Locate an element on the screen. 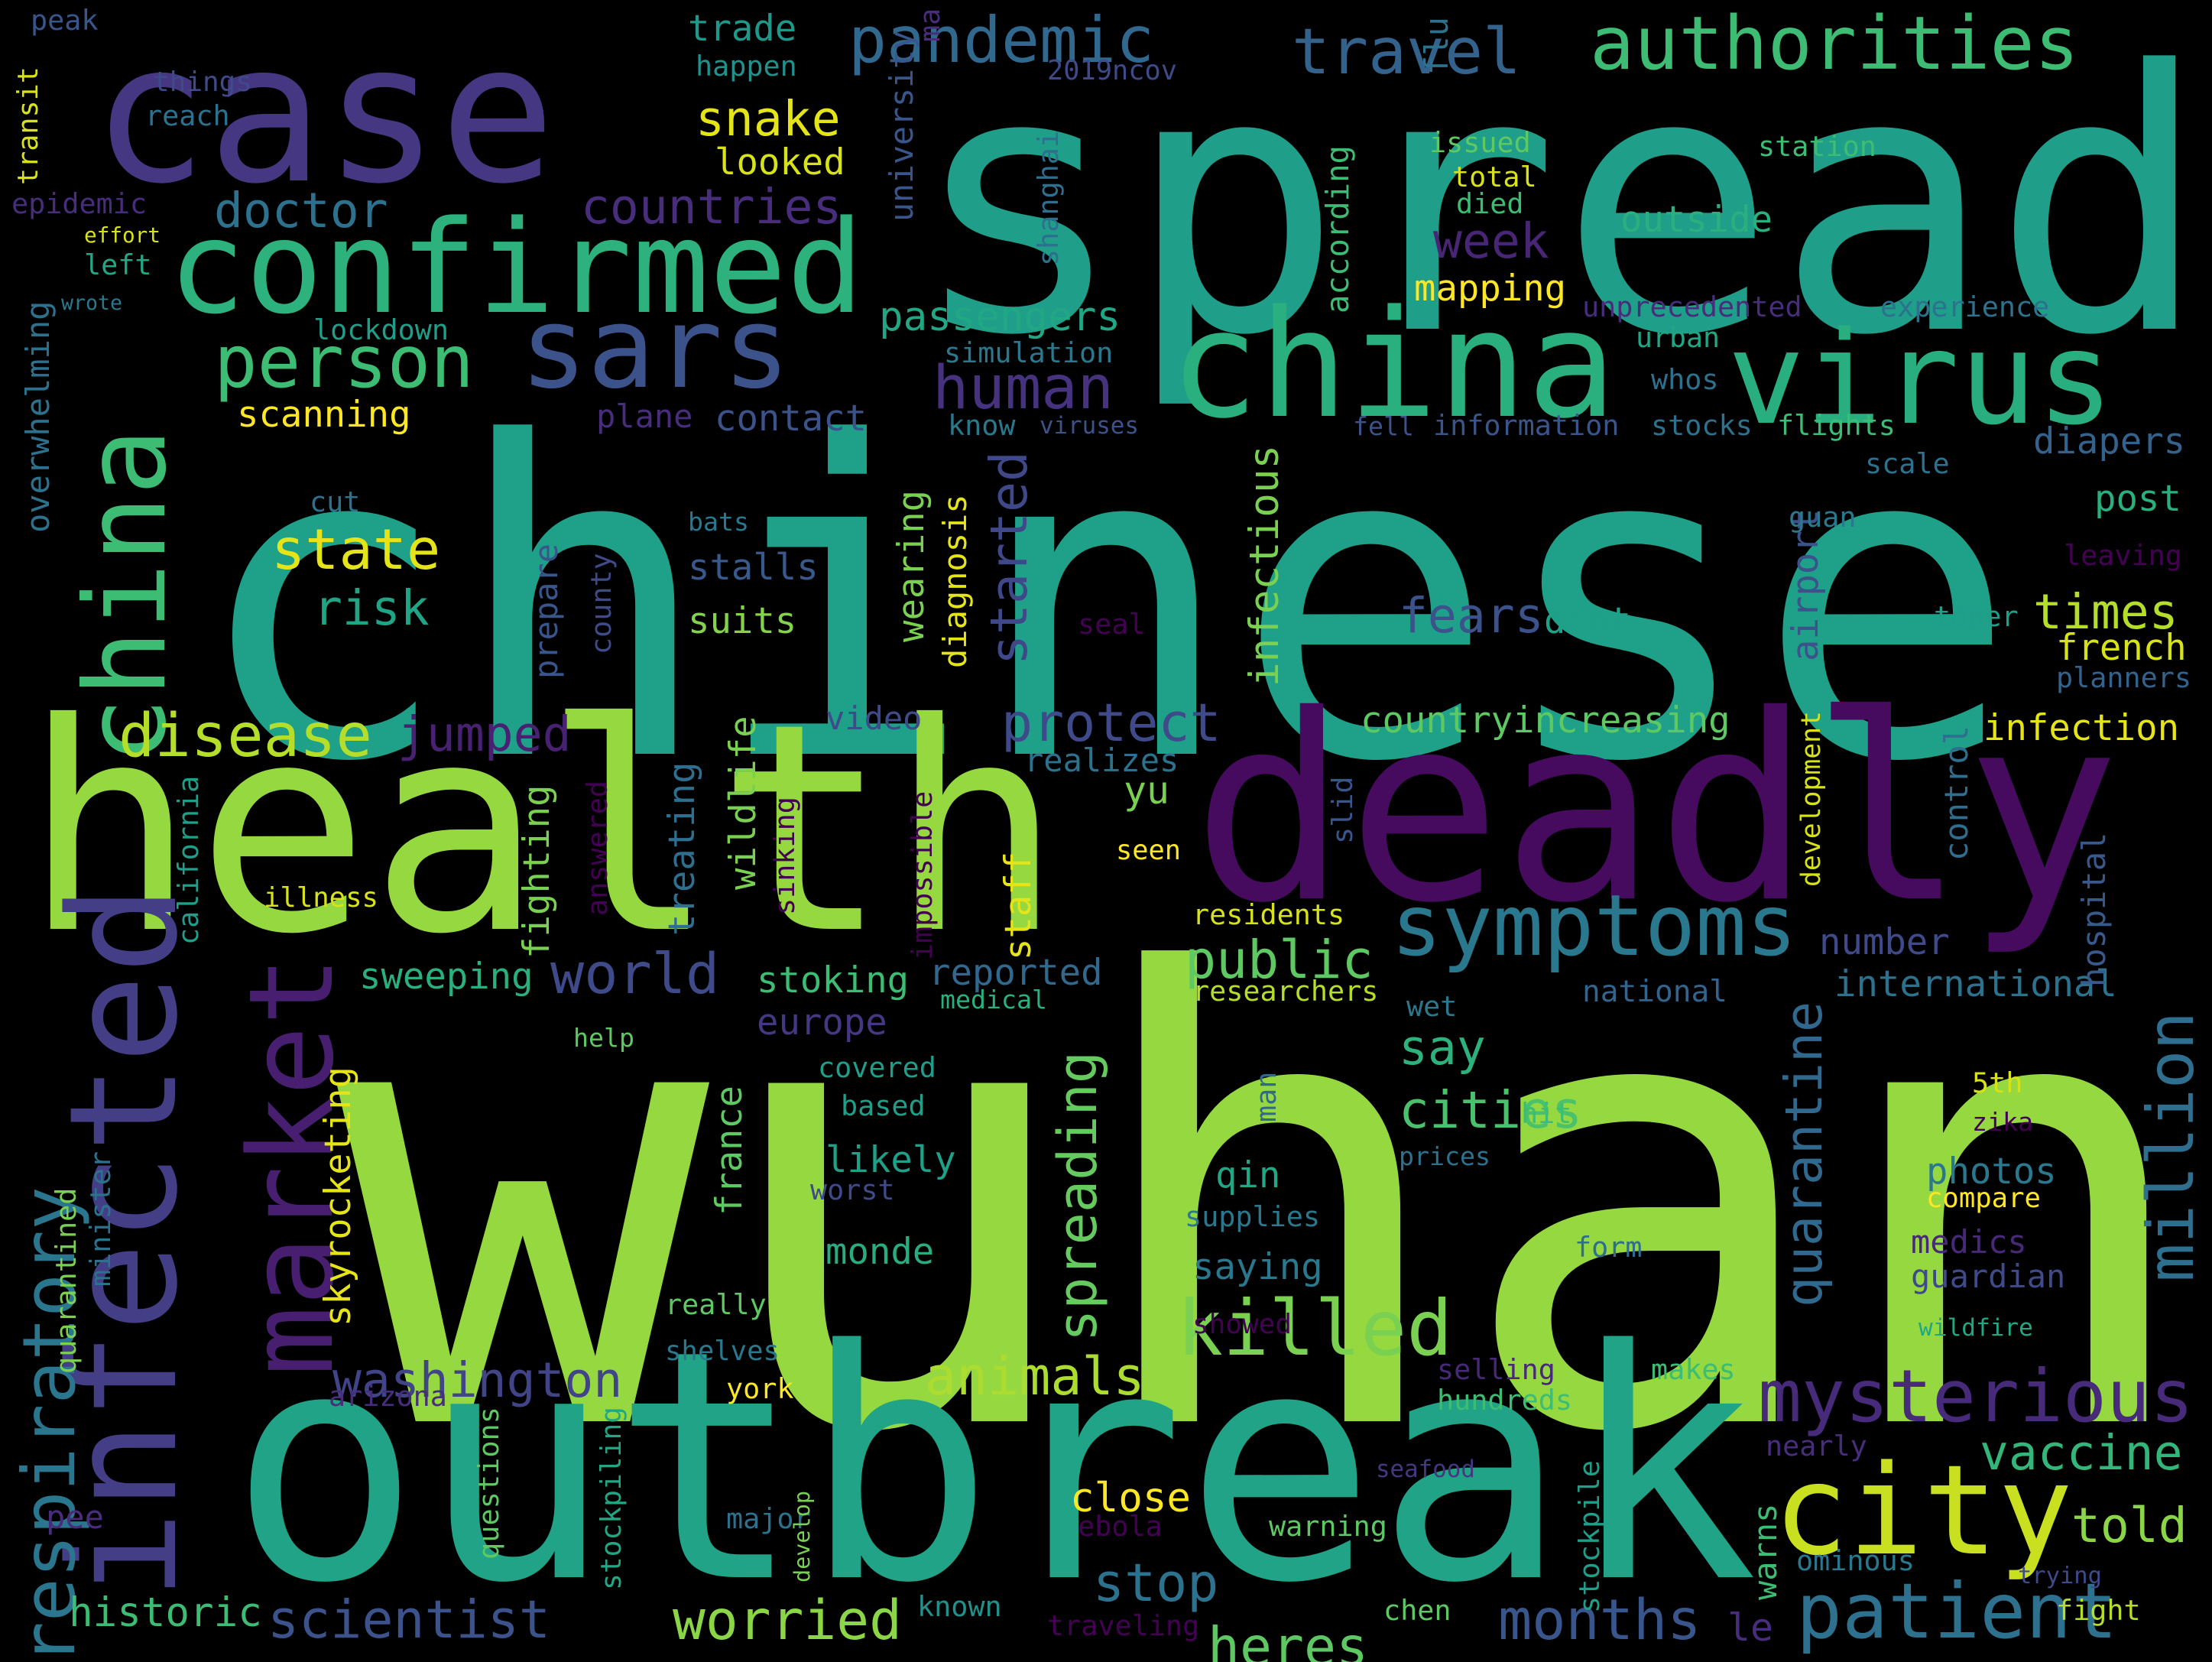  word-scale: scale is located at coordinates (1907, 464).